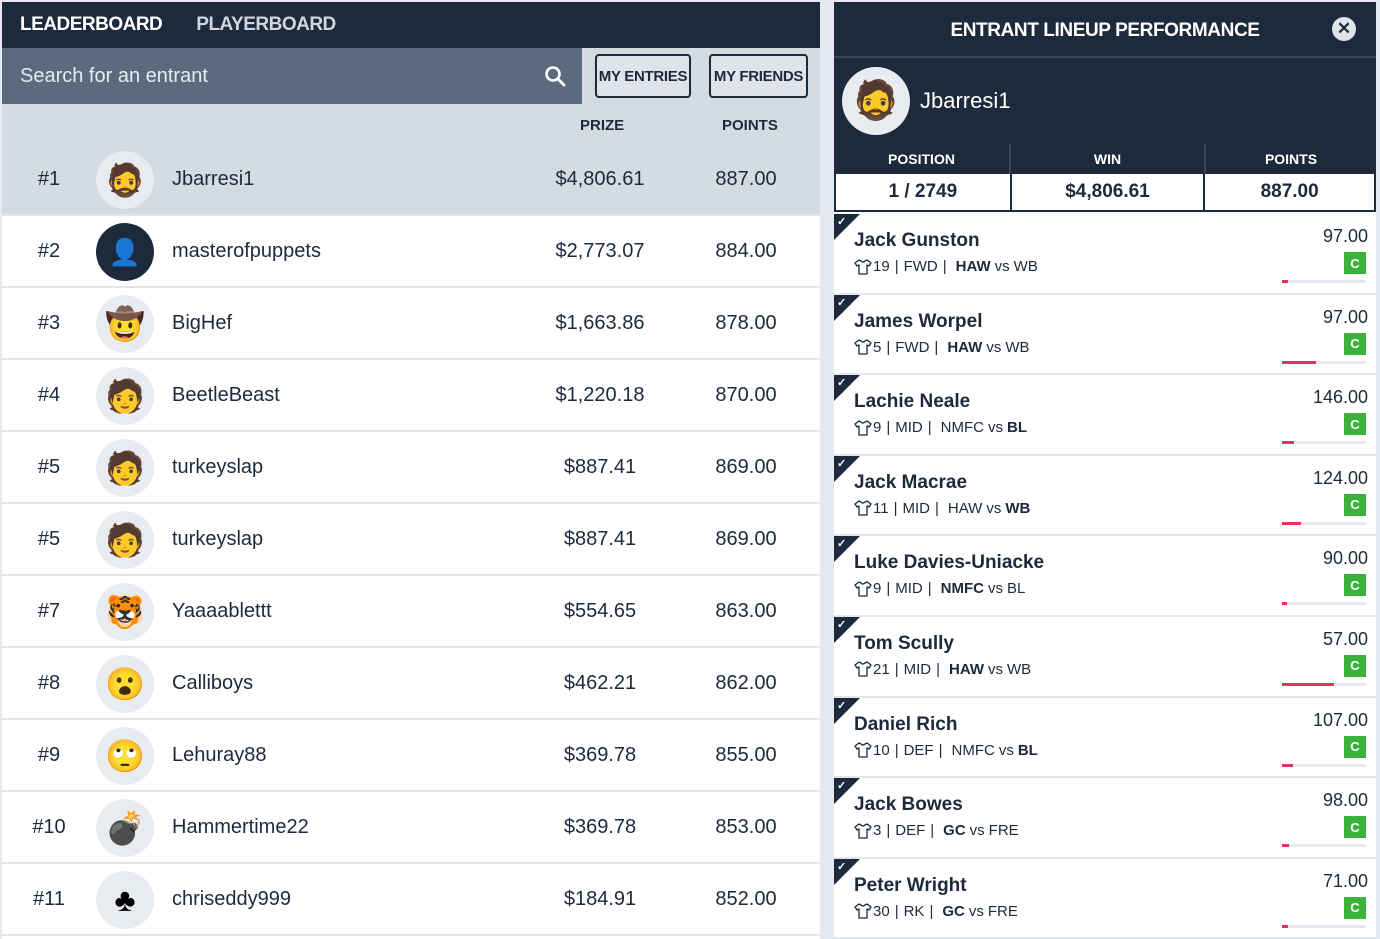 The height and width of the screenshot is (939, 1380). What do you see at coordinates (904, 643) in the screenshot?
I see `player-name: Tom Scully` at bounding box center [904, 643].